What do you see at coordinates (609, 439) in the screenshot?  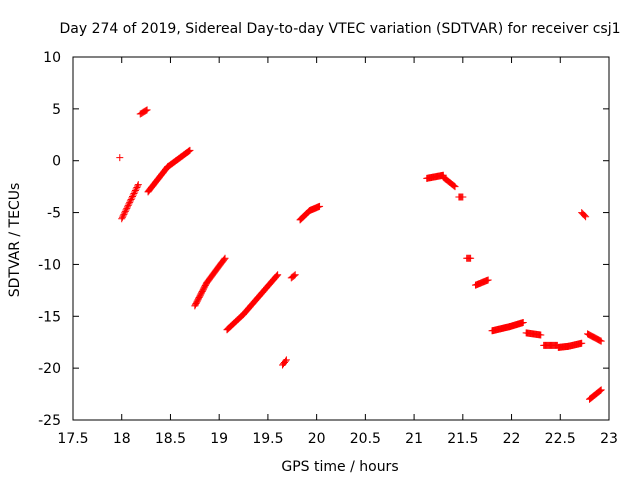 I see `x-tick-label: 23` at bounding box center [609, 439].